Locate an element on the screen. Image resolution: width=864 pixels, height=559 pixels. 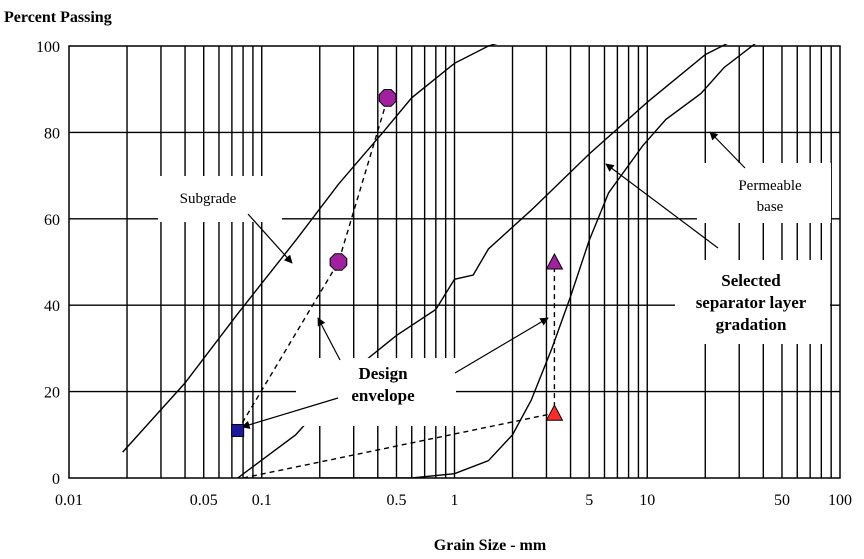
marker-square is located at coordinates (238, 430).